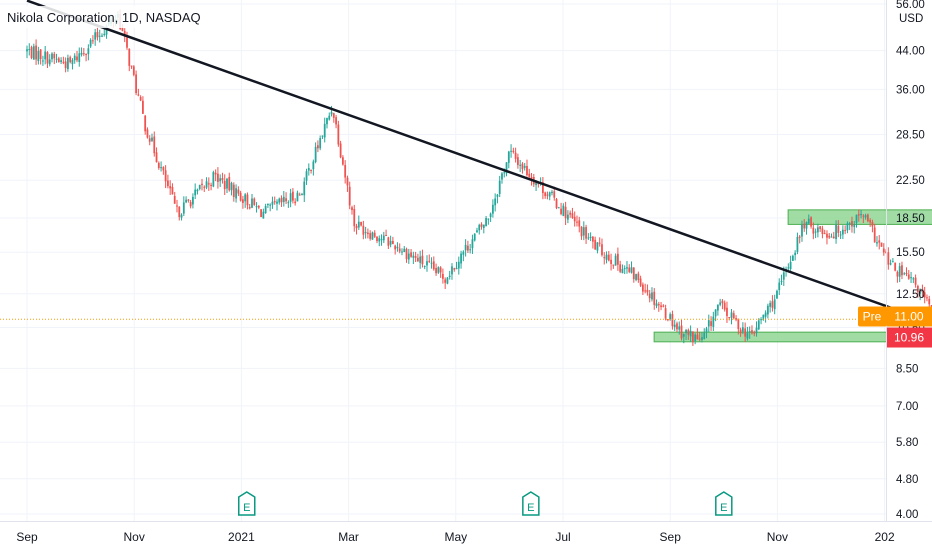 The image size is (932, 550). Describe the element at coordinates (792, 276) in the screenshot. I see `zones` at that location.